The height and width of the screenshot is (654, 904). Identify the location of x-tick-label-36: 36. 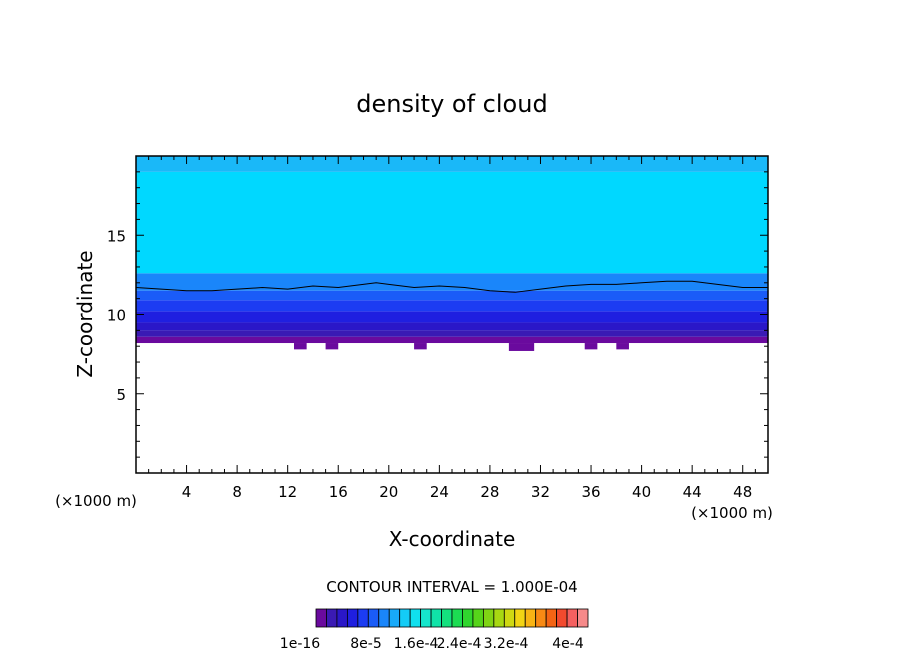
(590, 492).